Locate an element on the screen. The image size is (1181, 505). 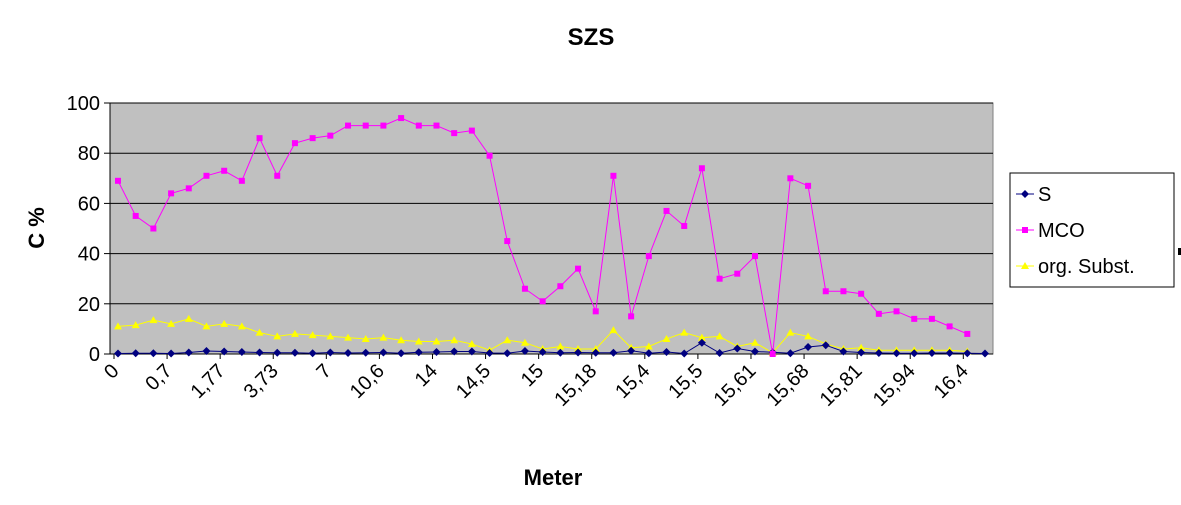
x-tick-label: 15,61 is located at coordinates (735, 385).